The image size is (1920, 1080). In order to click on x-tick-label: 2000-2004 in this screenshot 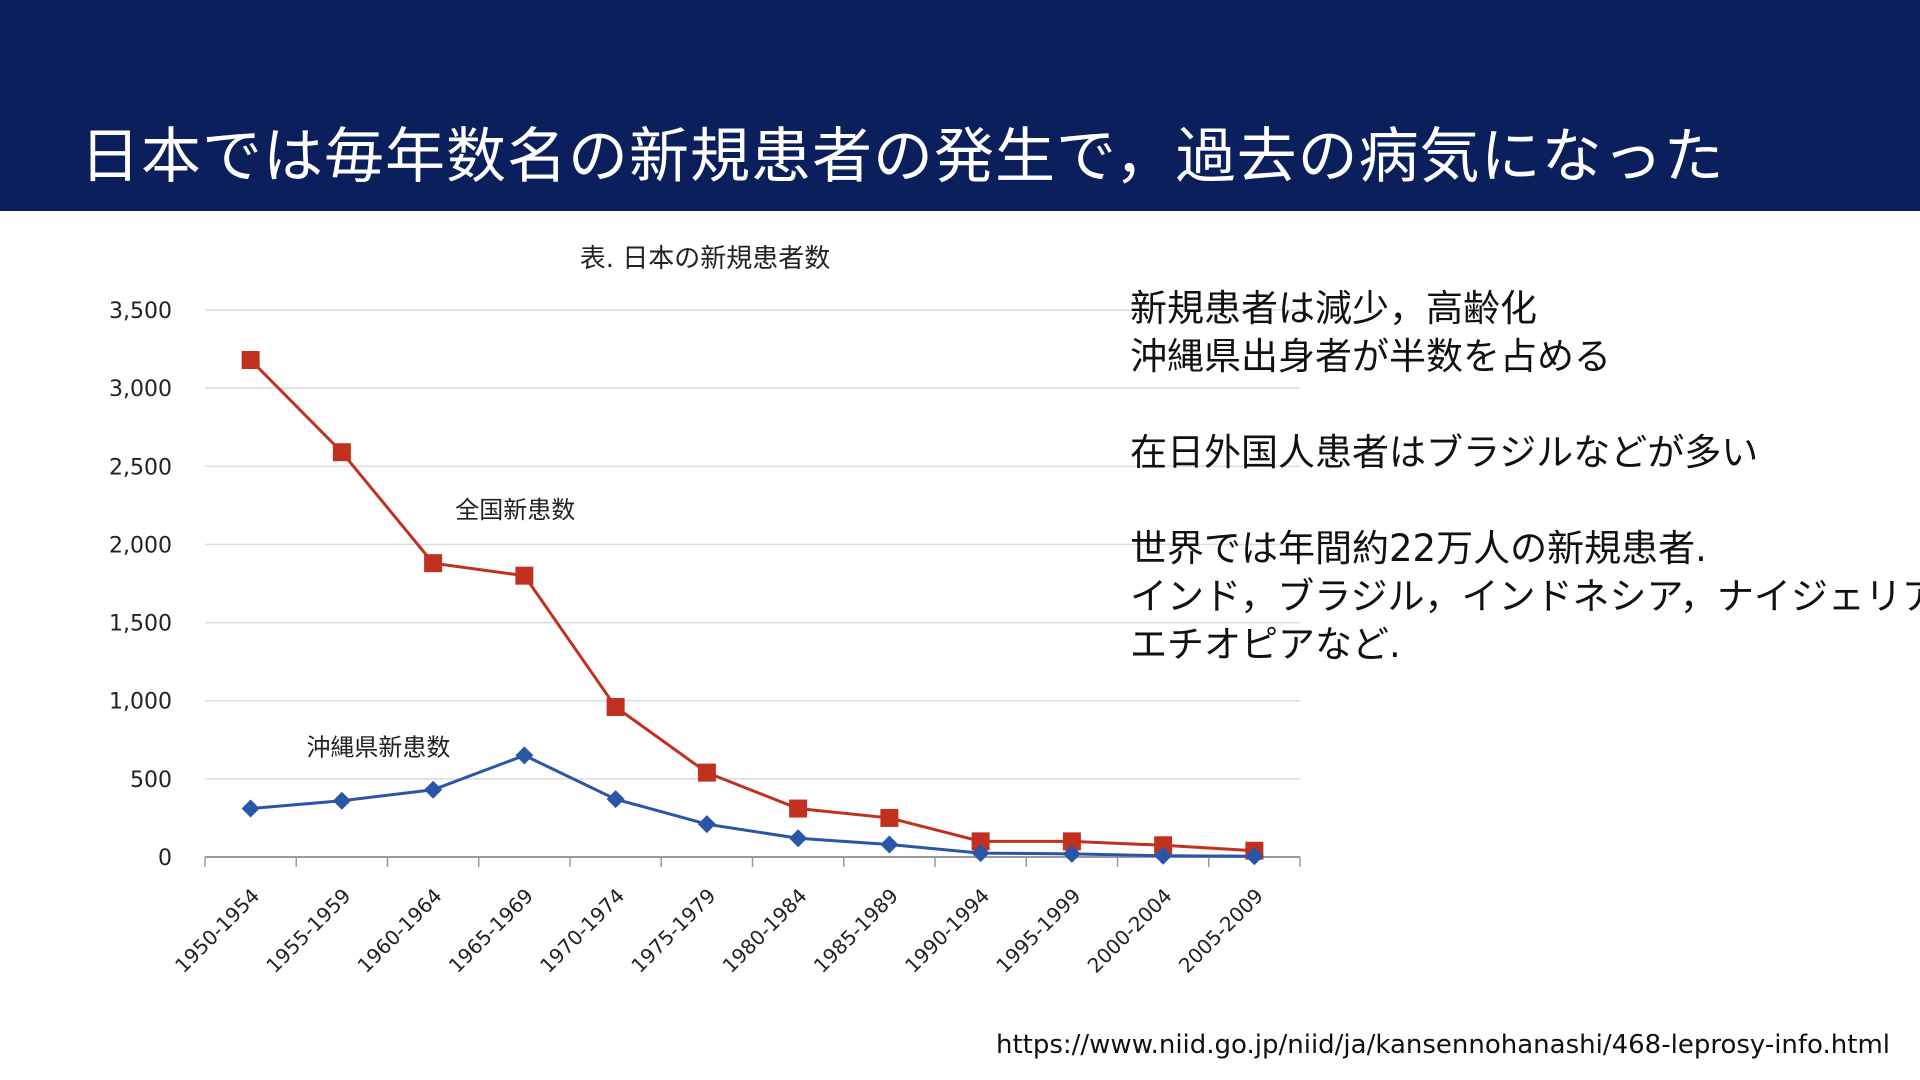, I will do `click(1130, 931)`.